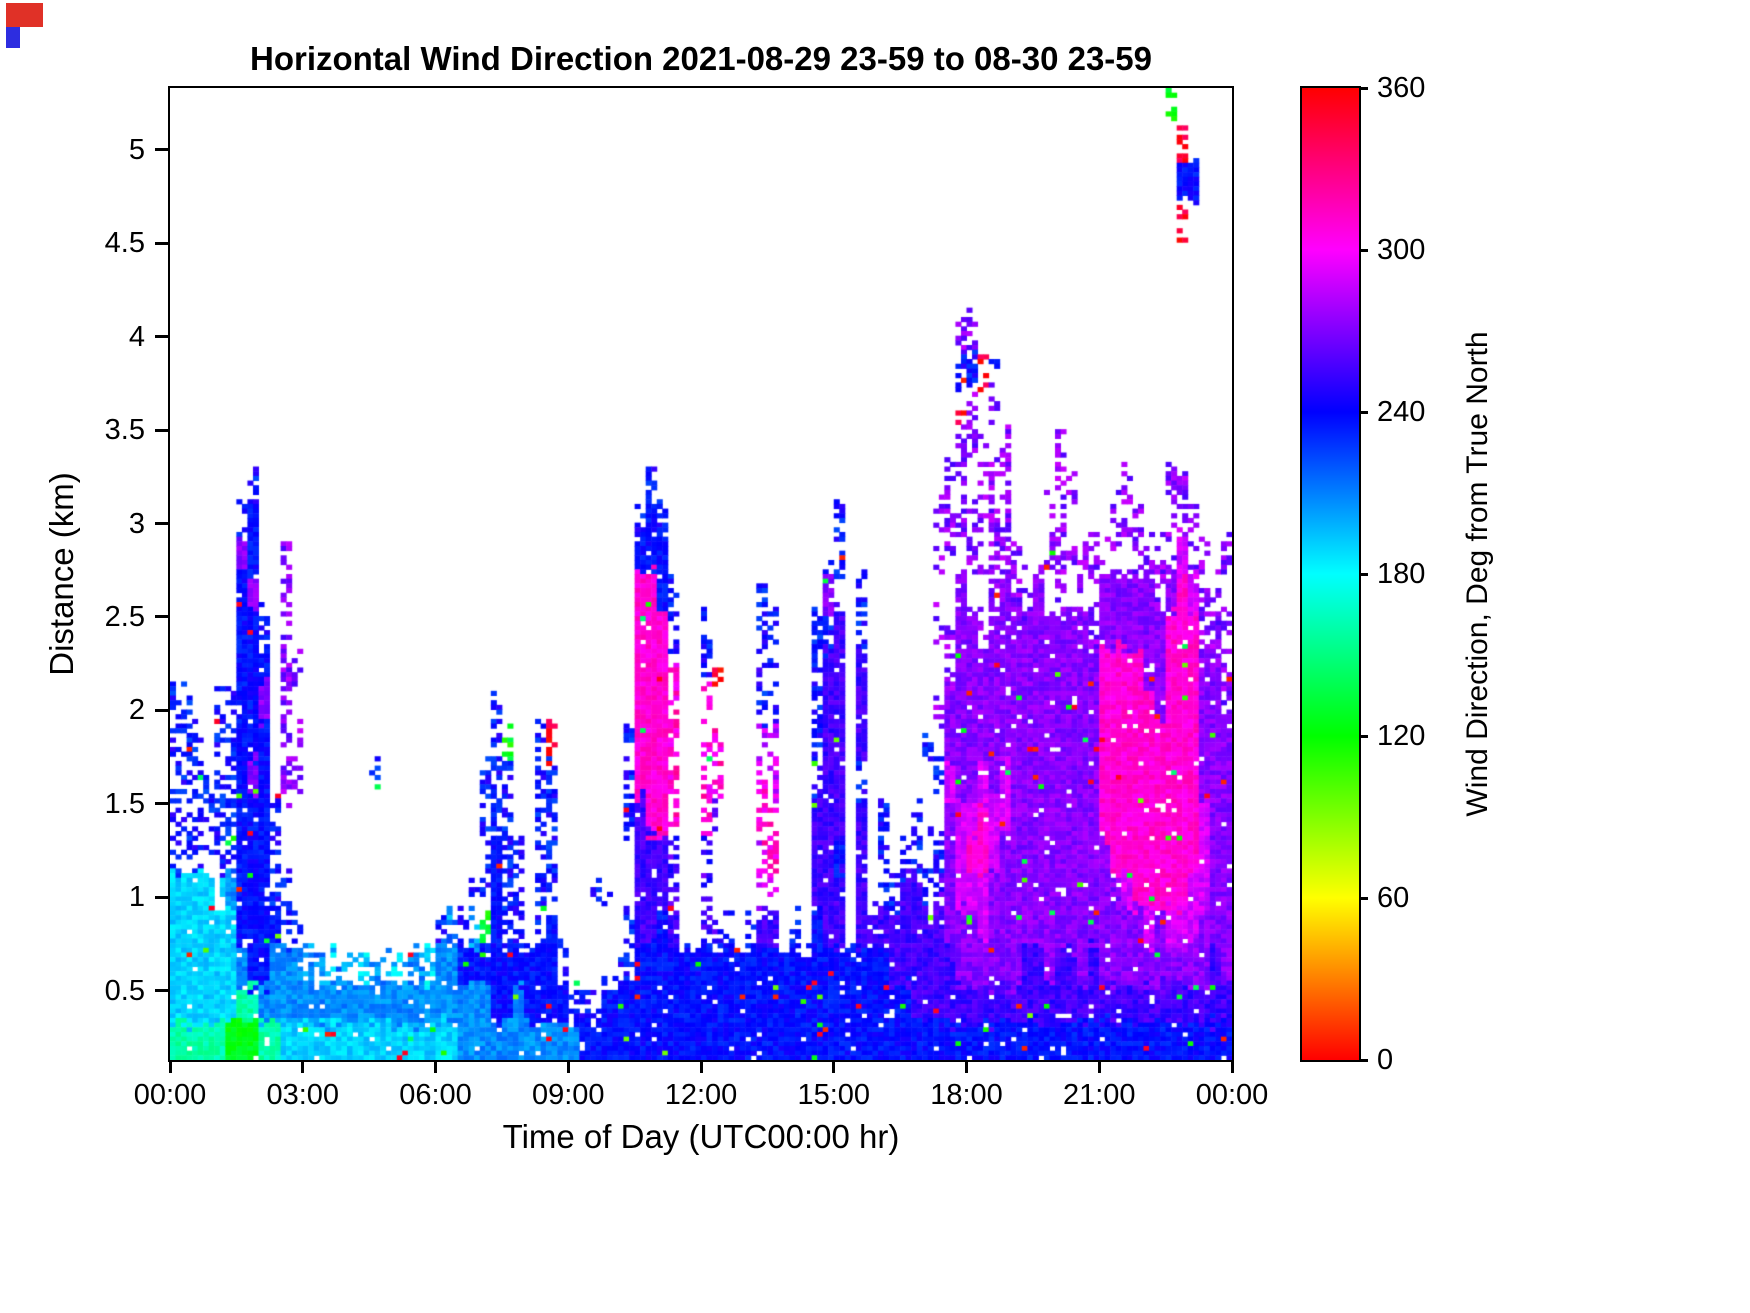  I want to click on corner-artifact-blue, so click(13, 37).